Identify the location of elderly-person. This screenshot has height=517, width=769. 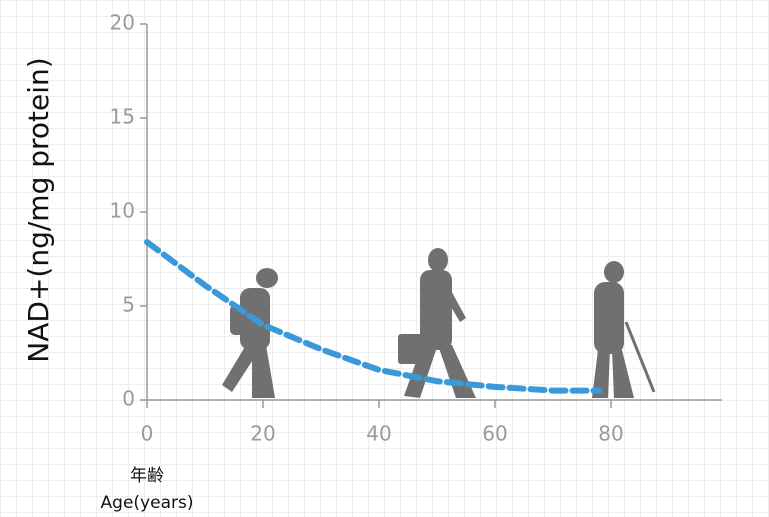
(624, 329).